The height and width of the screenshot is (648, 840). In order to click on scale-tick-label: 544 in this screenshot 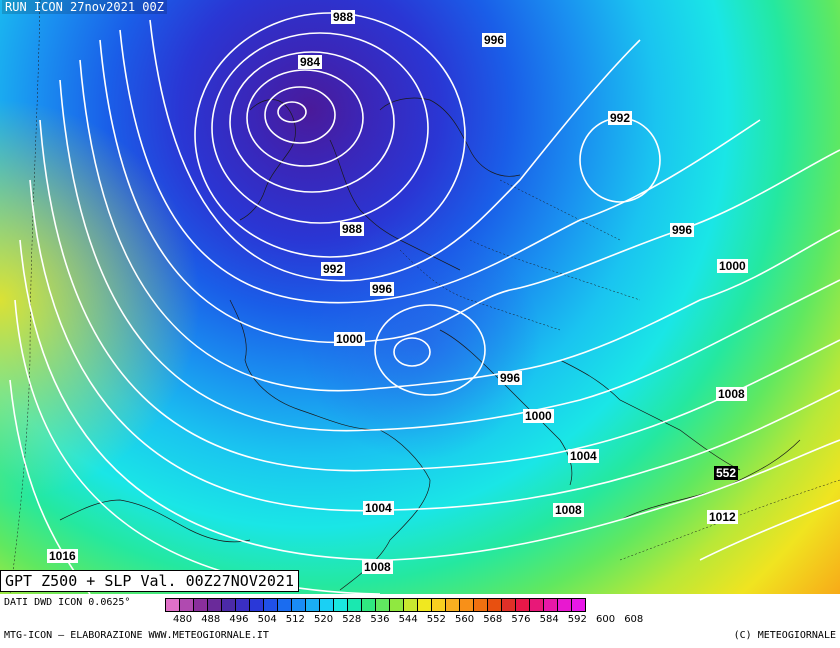, I will do `click(408, 619)`.